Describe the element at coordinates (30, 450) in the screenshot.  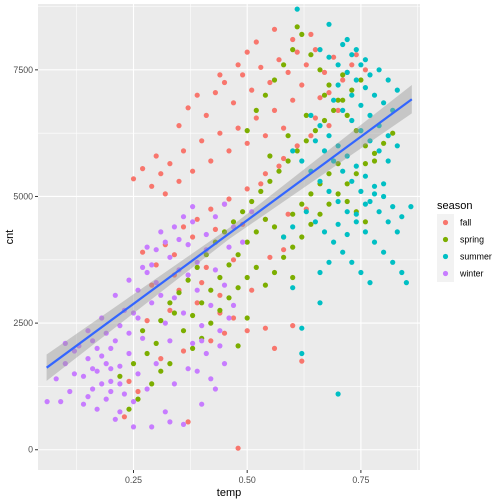
I see `y-tick-label: 0` at that location.